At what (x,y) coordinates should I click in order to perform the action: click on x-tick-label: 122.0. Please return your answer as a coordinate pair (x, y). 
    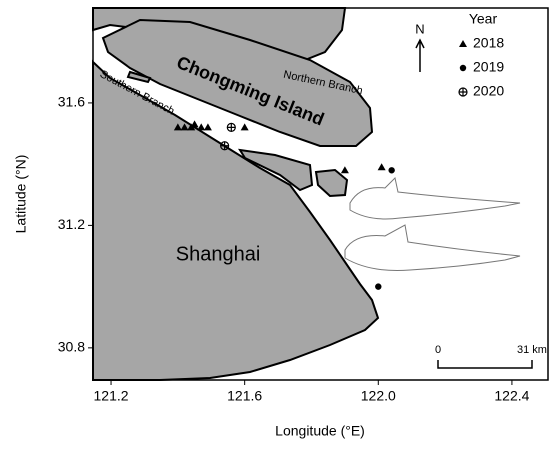
    Looking at the image, I should click on (378, 396).